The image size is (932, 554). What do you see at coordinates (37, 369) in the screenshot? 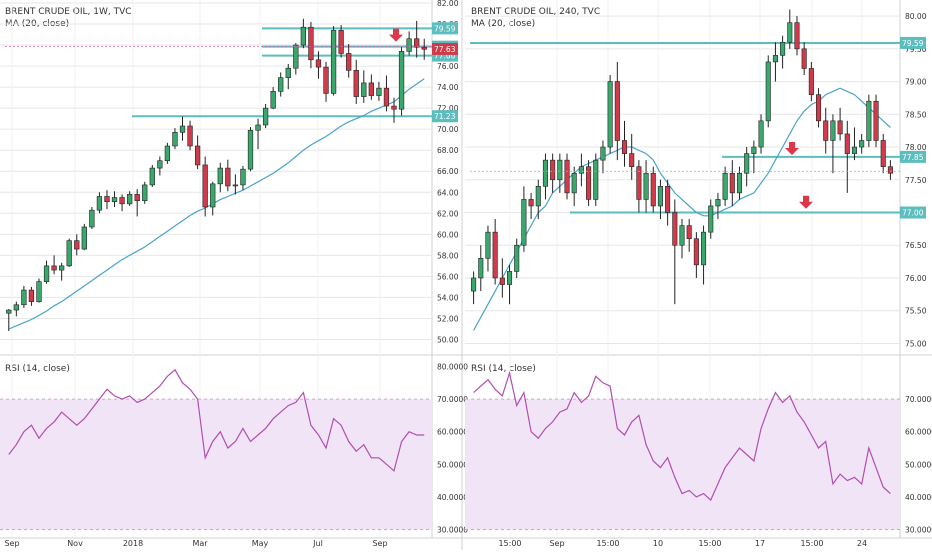
I see `left-rsi-label: RSI (14, close)` at bounding box center [37, 369].